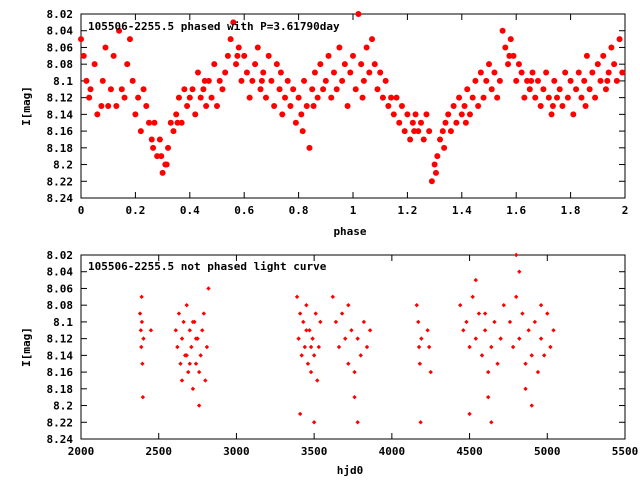  What do you see at coordinates (190, 210) in the screenshot?
I see `phased-x-tick-label: 0.4` at bounding box center [190, 210].